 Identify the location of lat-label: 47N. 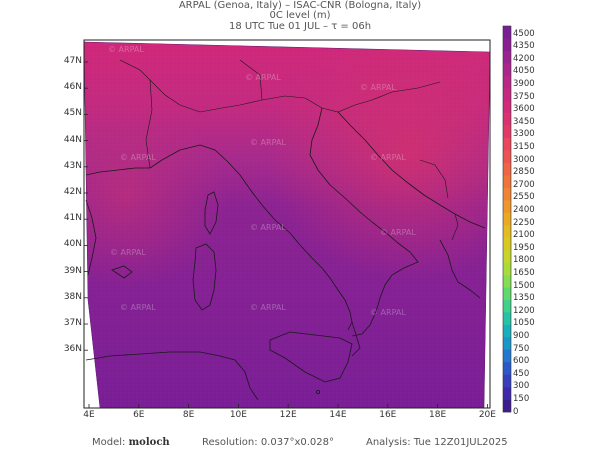
(72, 61).